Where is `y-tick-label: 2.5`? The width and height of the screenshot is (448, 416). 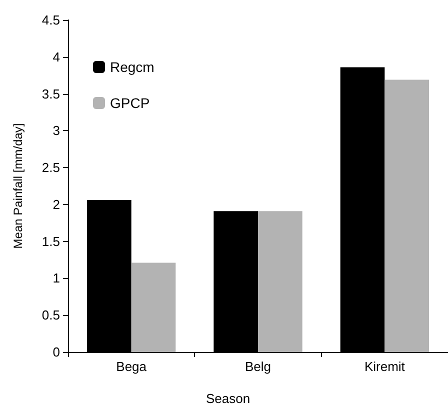
y-tick-label: 2.5 is located at coordinates (51, 168).